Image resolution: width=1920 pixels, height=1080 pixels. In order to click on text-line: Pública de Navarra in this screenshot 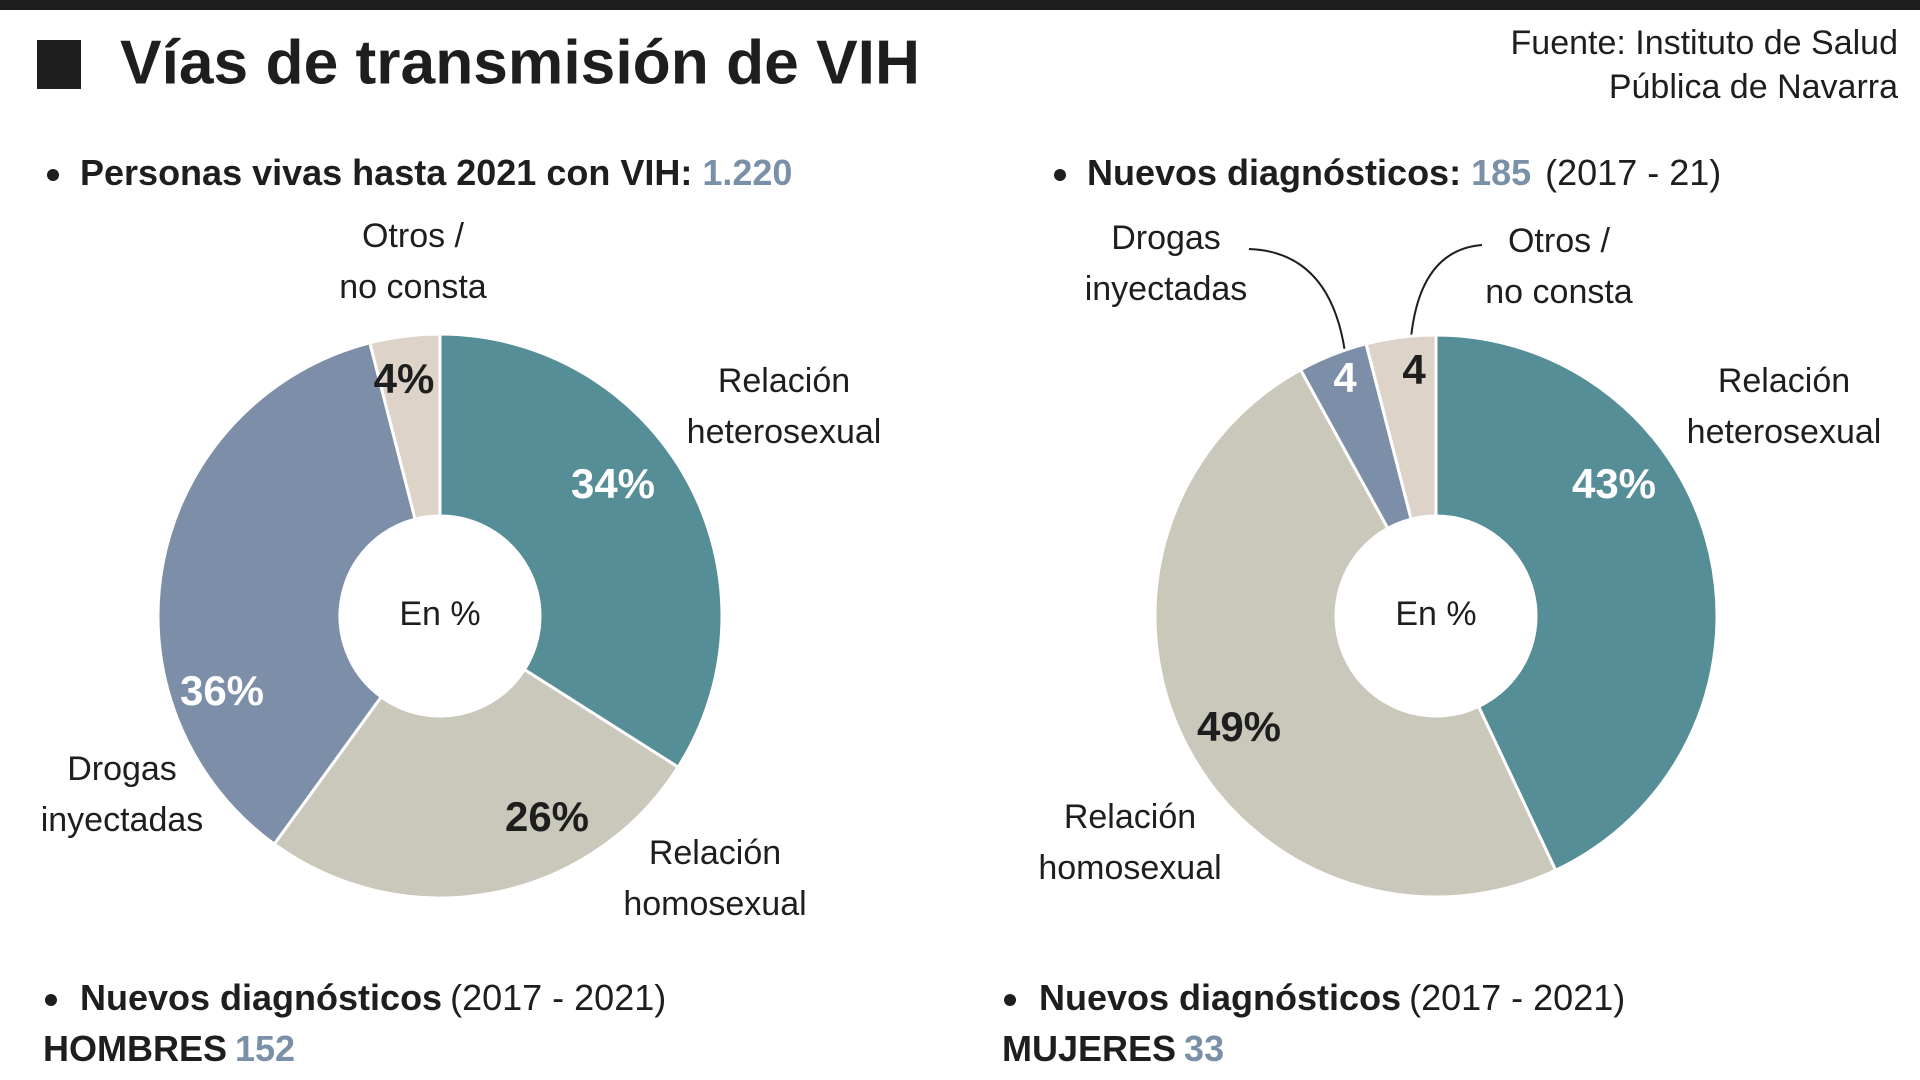, I will do `click(1753, 87)`.